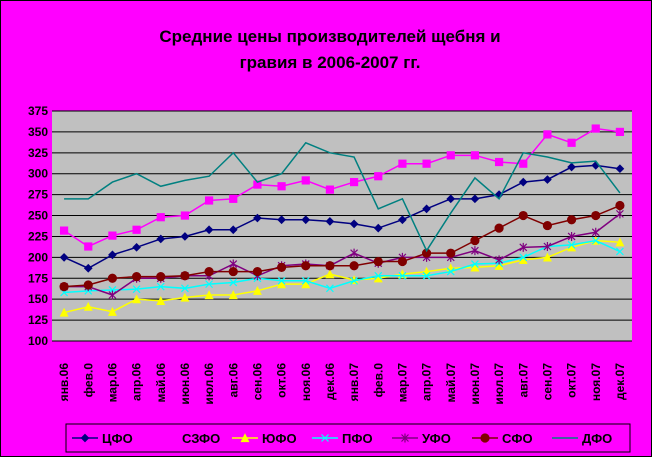  I want to click on y-tick-label: 225, so click(38, 236).